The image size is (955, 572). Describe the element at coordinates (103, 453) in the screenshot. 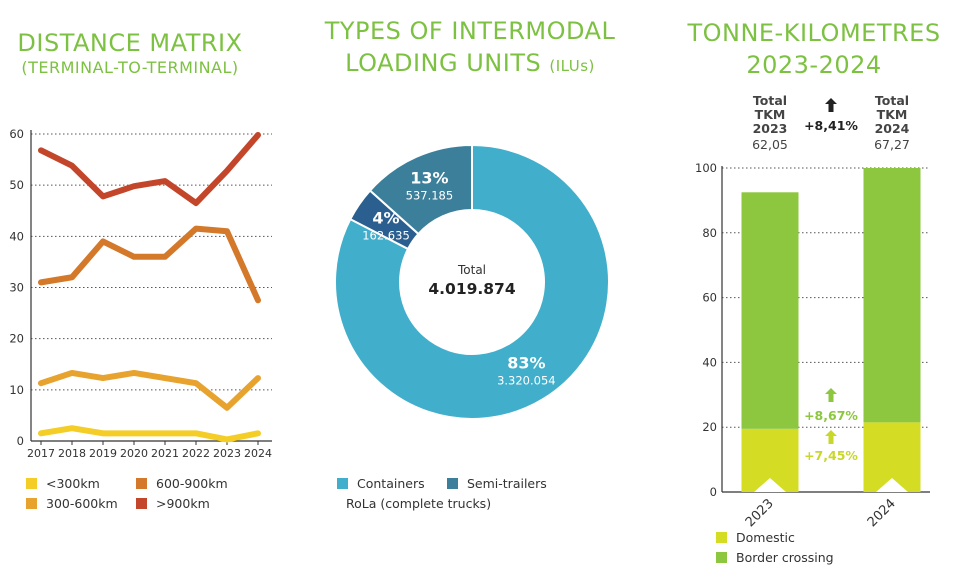

I see `x-tick-label: 2019` at that location.